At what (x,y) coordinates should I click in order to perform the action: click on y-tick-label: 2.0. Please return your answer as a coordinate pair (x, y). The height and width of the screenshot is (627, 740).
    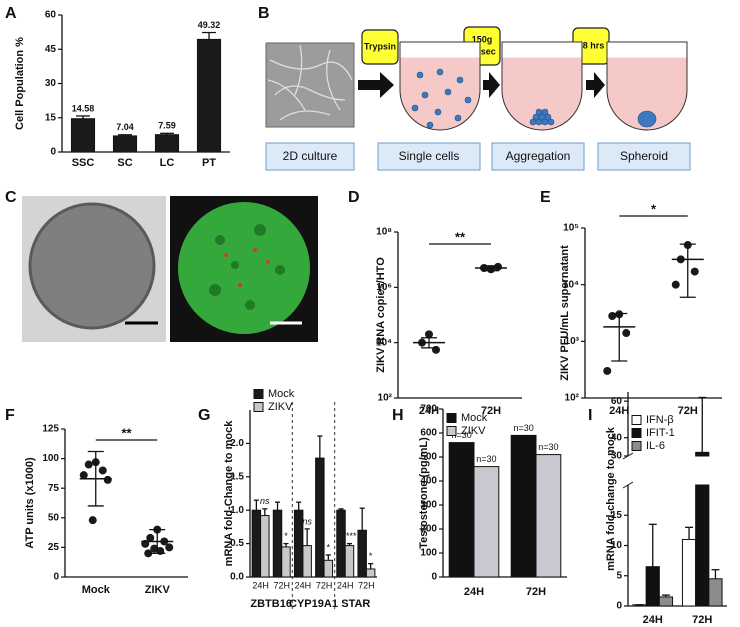
    Looking at the image, I should click on (237, 443).